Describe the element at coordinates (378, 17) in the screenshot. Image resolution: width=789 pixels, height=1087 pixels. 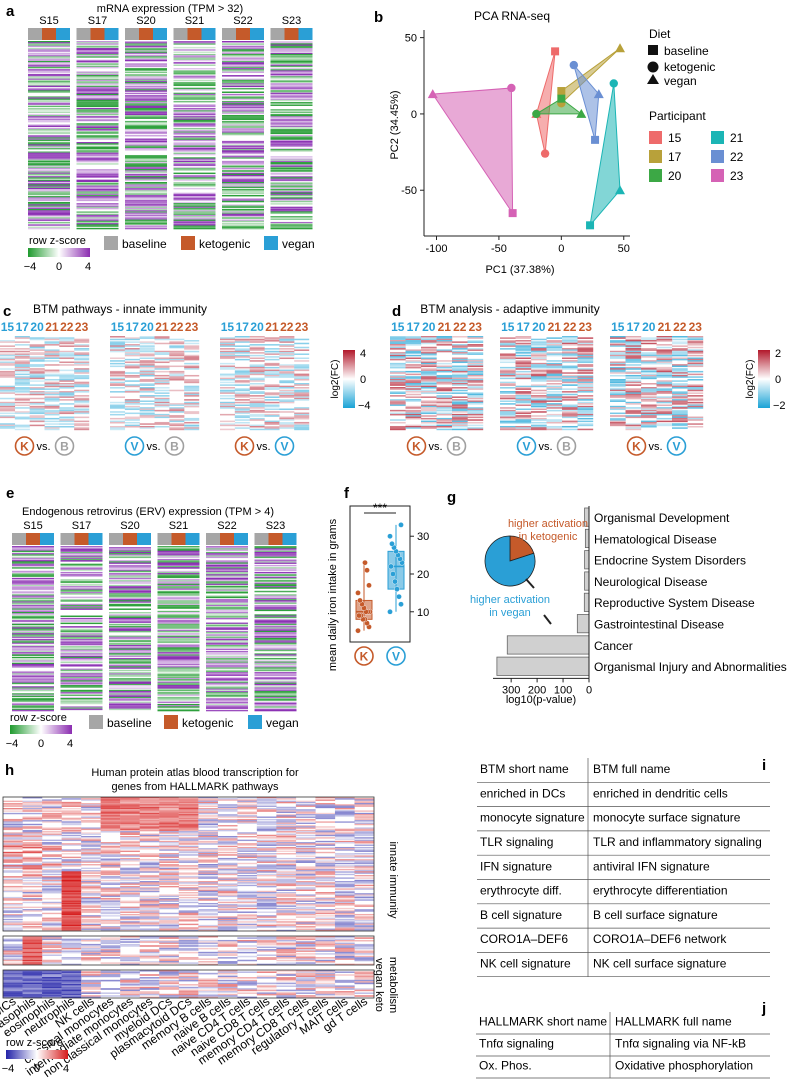
I see `panel-label-b: b` at that location.